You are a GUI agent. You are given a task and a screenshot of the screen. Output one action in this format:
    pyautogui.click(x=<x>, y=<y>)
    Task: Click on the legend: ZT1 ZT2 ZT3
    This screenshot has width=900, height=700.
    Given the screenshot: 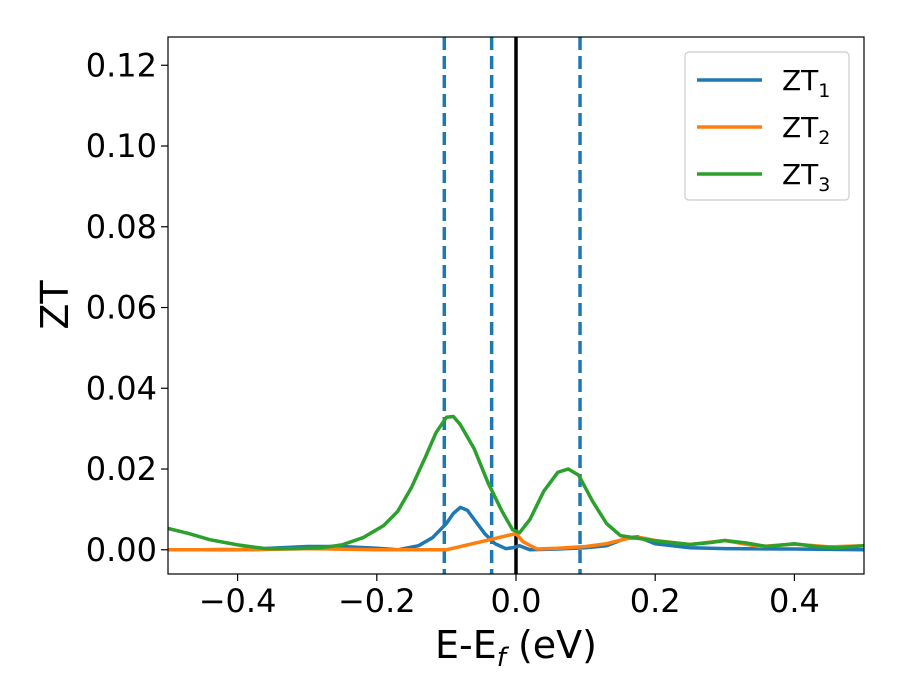 What is the action you would take?
    pyautogui.click(x=767, y=126)
    